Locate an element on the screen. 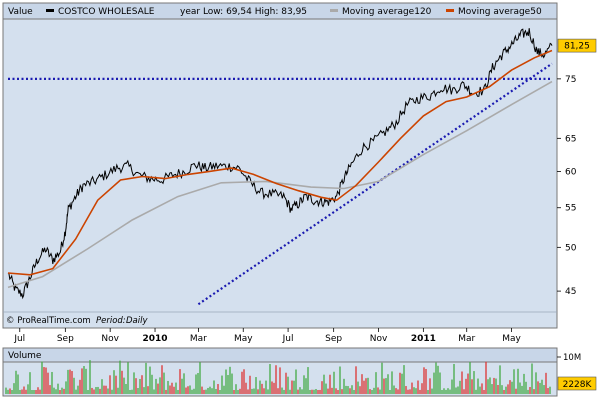 This screenshot has height=400, width=600. symbol-name: COSTCO WHOLESALE is located at coordinates (106, 12).